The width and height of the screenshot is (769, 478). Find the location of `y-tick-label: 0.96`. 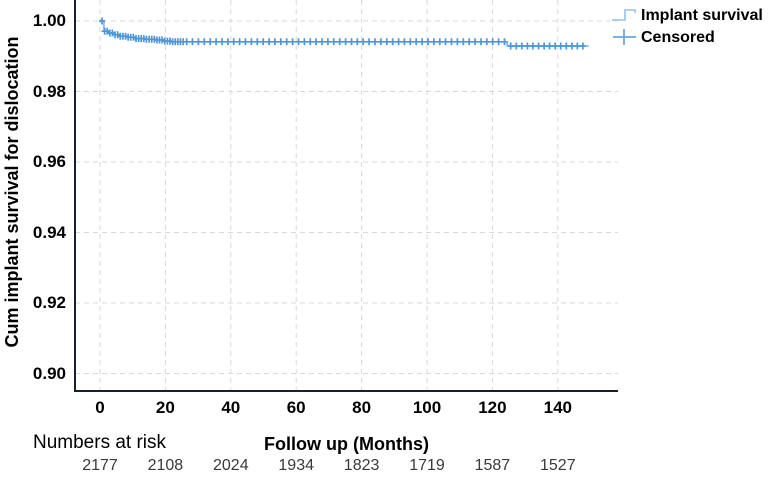

y-tick-label: 0.96 is located at coordinates (49, 161).